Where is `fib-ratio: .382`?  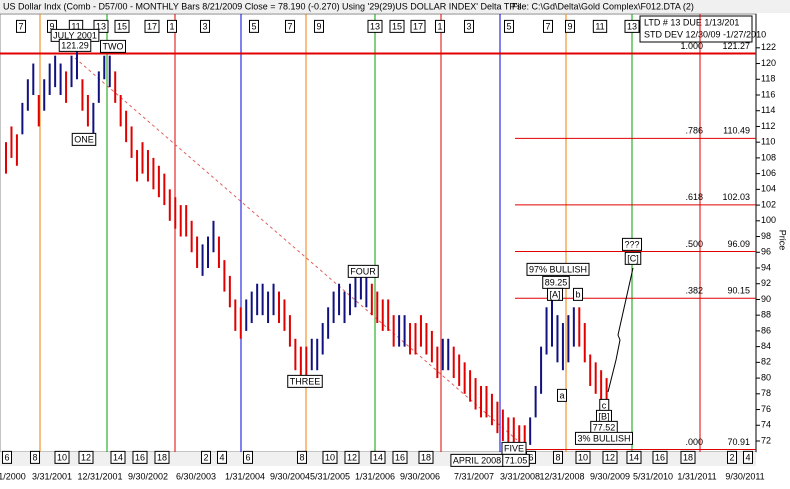 fib-ratio: .382 is located at coordinates (694, 291).